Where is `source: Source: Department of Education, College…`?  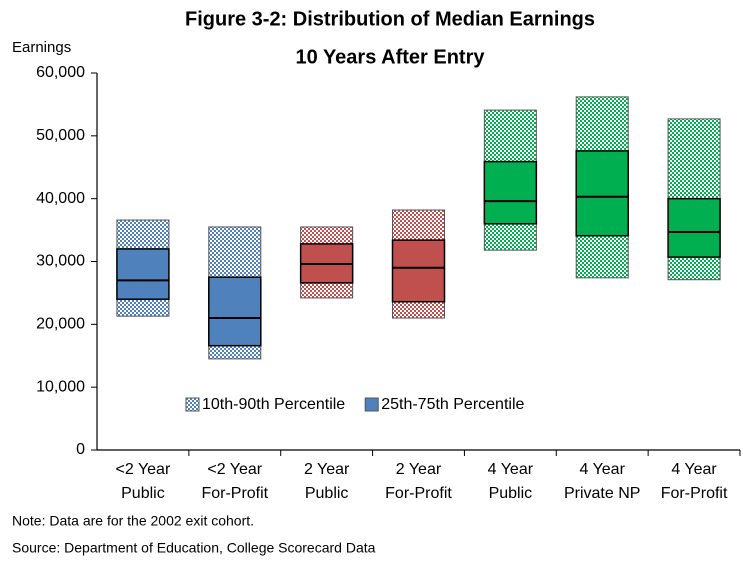 source: Source: Department of Education, College… is located at coordinates (194, 548).